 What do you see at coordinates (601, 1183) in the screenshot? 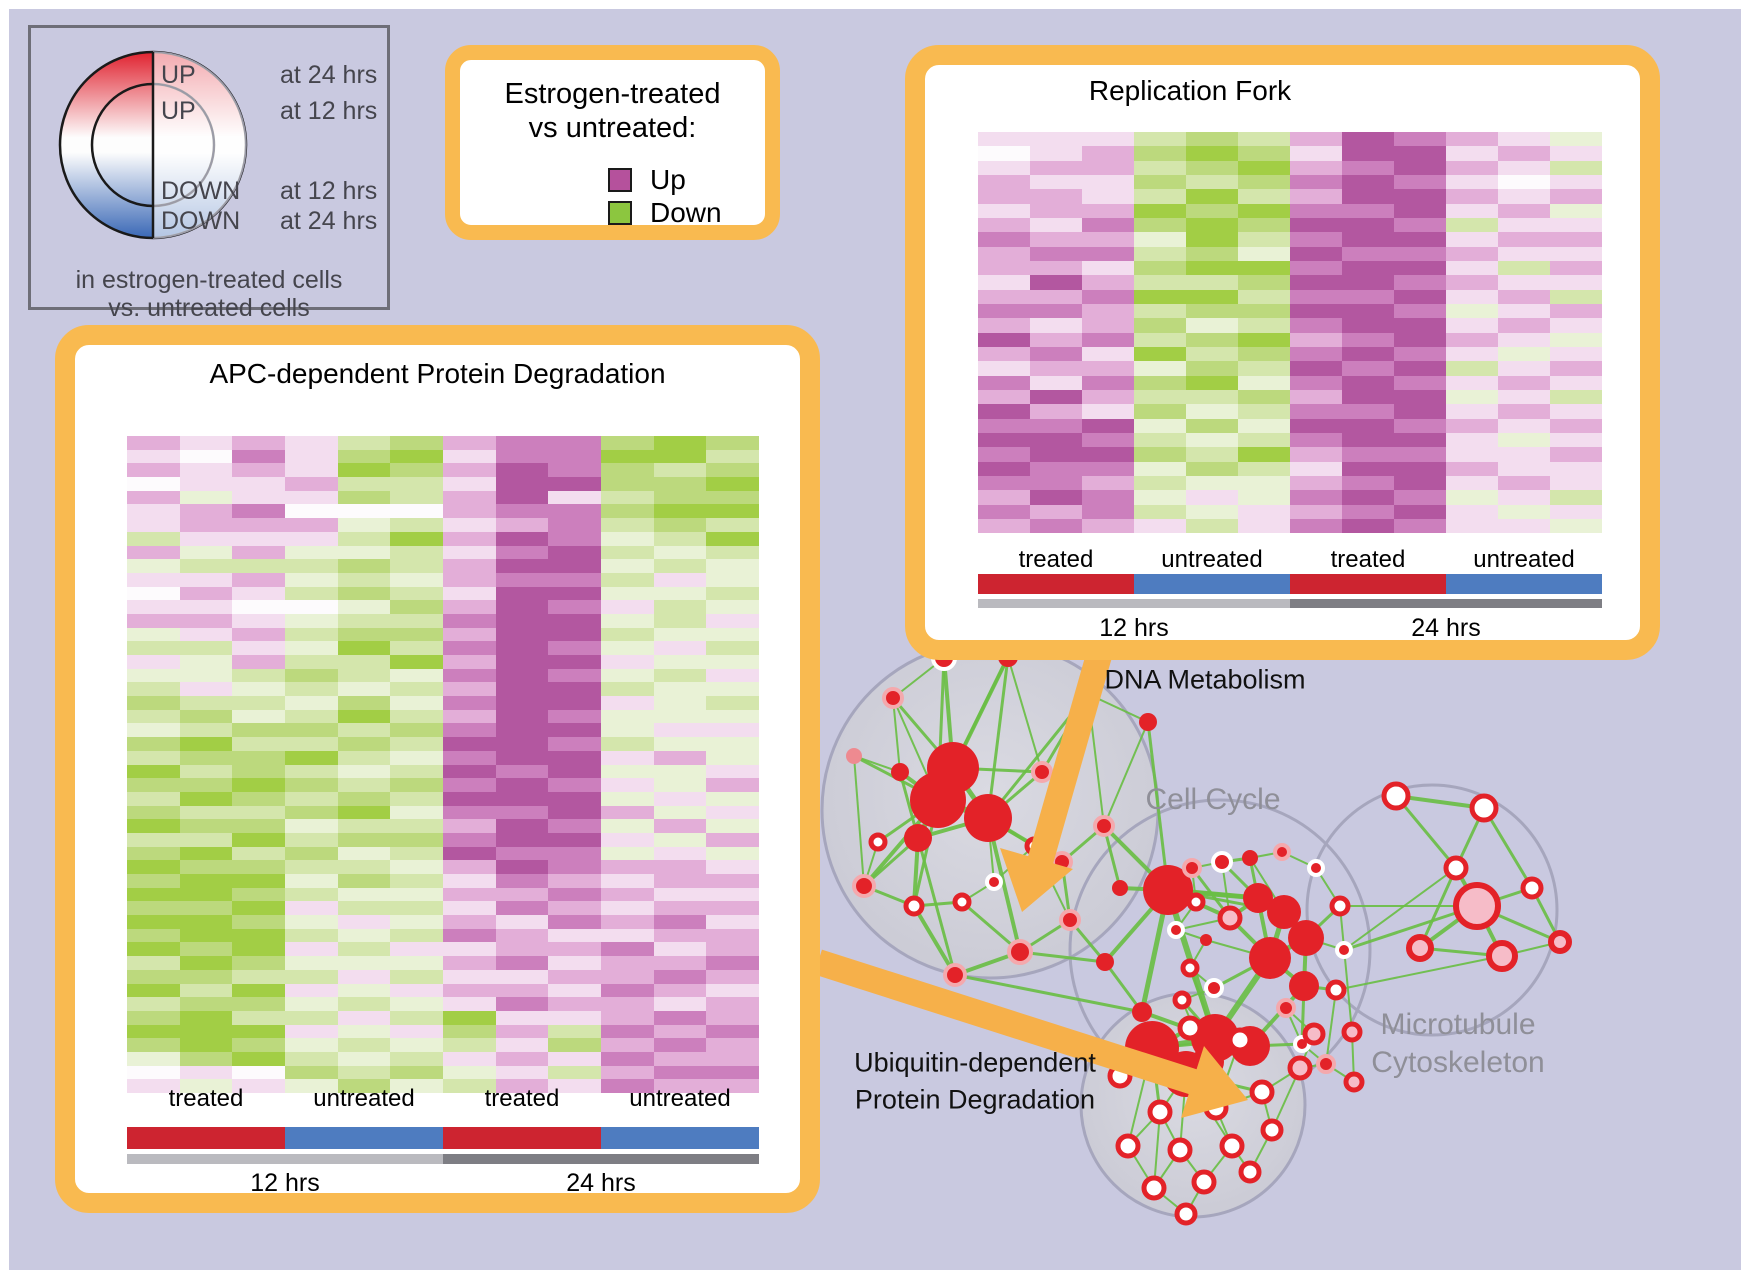
I see `apc-24hrs-label: 24 hrs` at bounding box center [601, 1183].